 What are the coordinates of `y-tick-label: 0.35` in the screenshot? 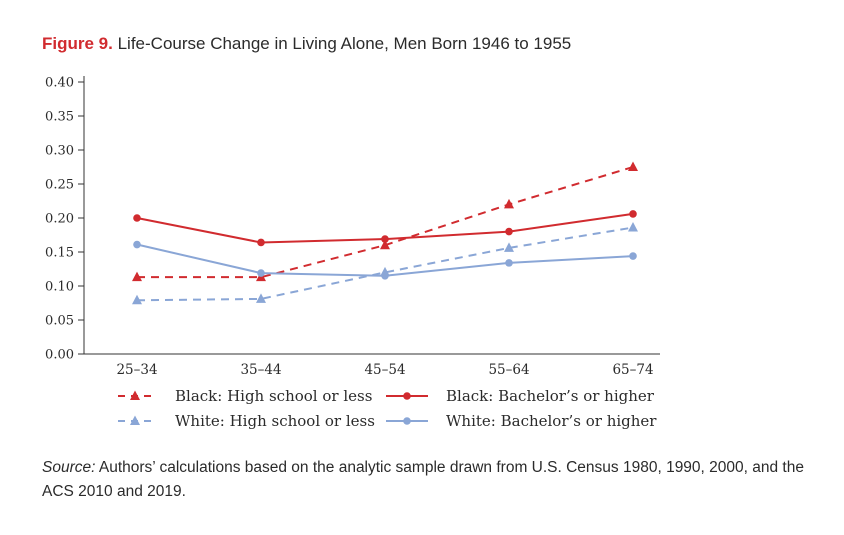 It's located at (59, 117).